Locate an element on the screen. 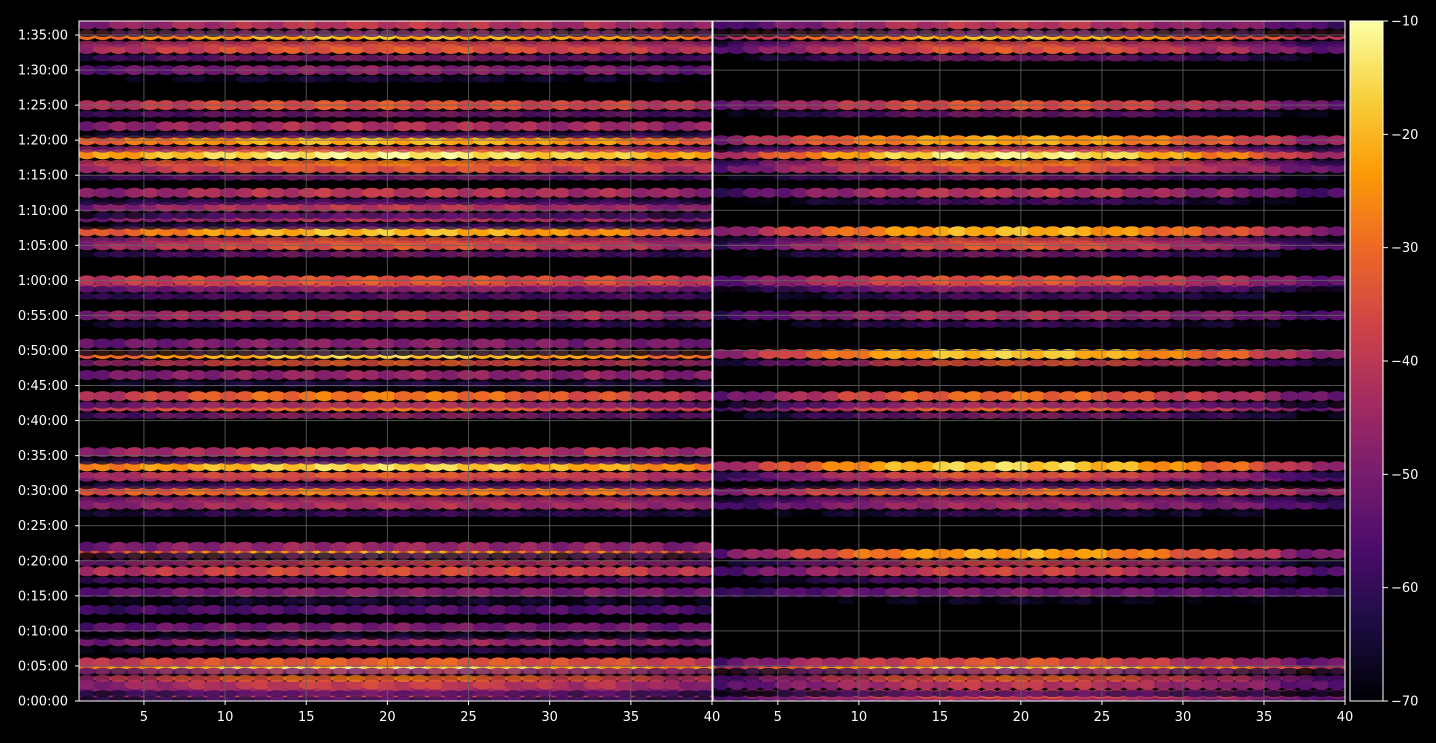 This screenshot has width=1436, height=743. x-tick-label: 35 is located at coordinates (631, 717).